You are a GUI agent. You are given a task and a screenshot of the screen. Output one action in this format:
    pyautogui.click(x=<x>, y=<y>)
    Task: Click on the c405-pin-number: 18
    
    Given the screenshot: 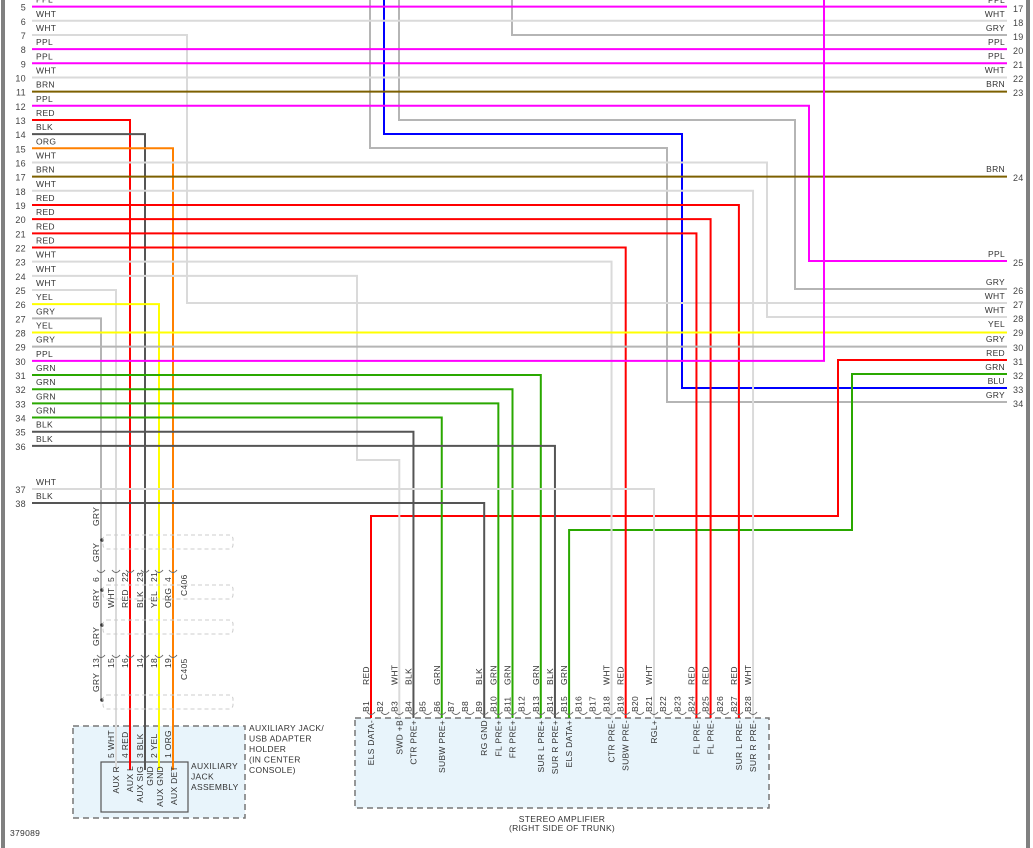 What is the action you would take?
    pyautogui.click(x=154, y=663)
    